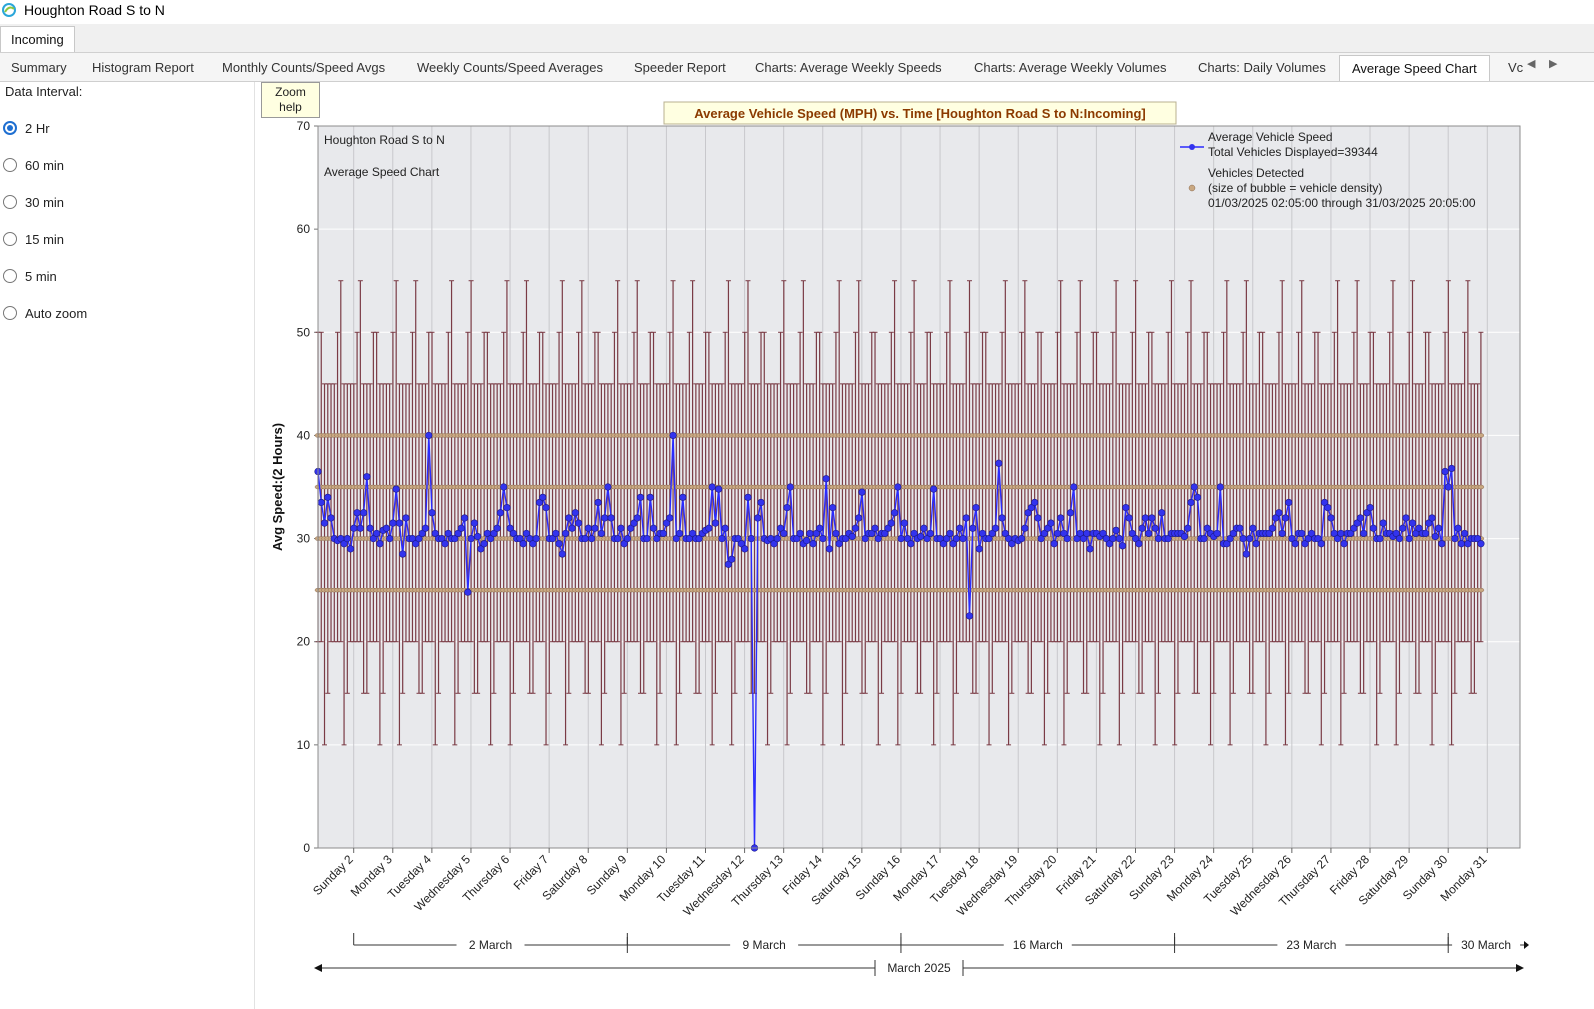 This screenshot has width=1594, height=1009. Describe the element at coordinates (143, 67) in the screenshot. I see `tab-histogram-report: Histogram Report` at that location.